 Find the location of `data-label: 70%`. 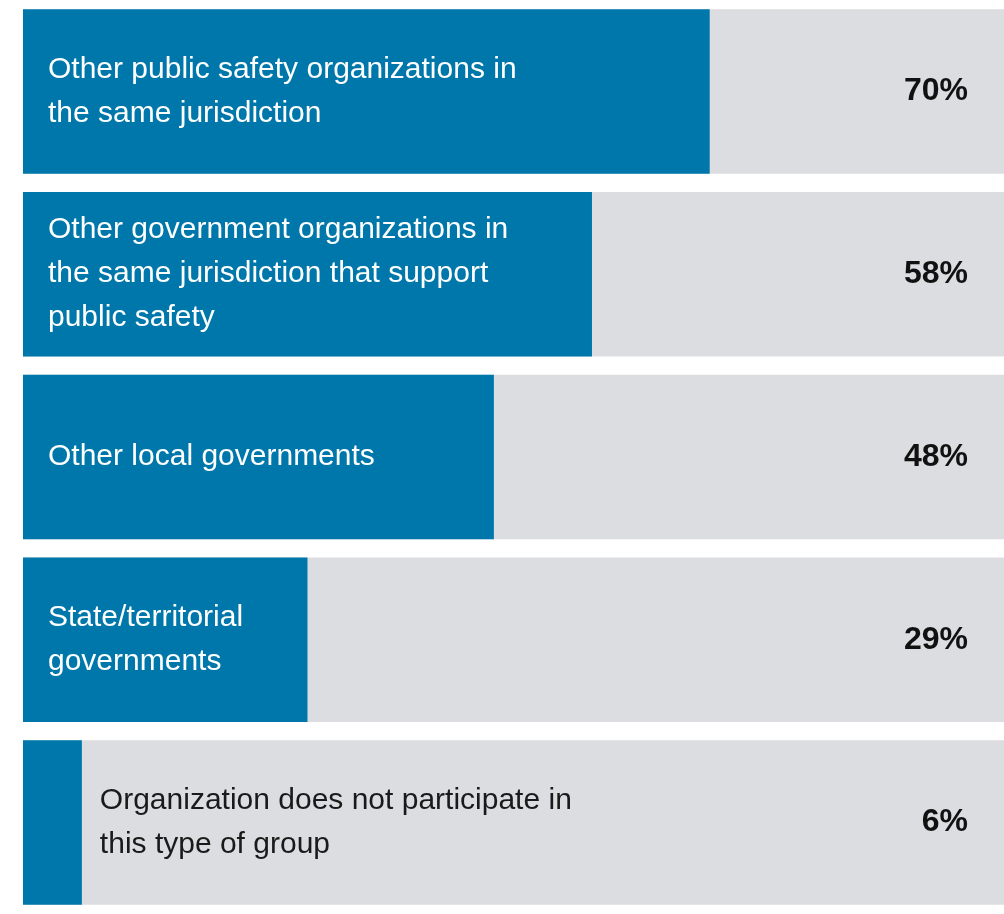

data-label: 70% is located at coordinates (935, 89).